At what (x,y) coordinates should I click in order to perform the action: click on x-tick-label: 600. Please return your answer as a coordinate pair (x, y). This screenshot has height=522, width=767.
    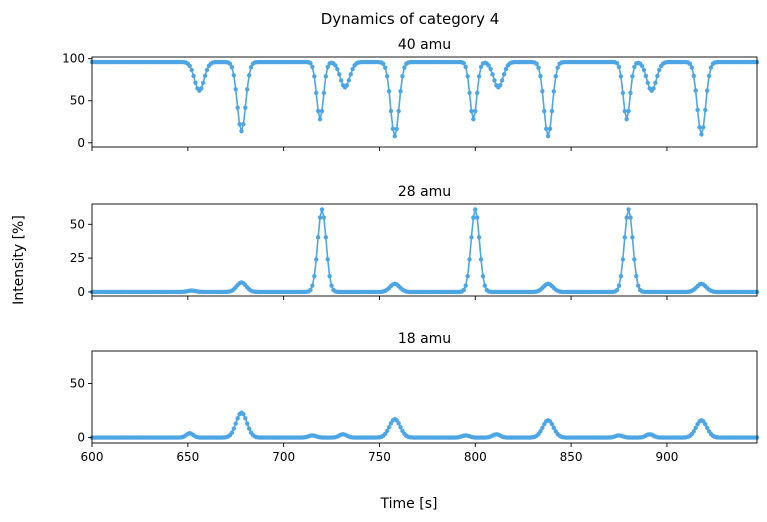
    Looking at the image, I should click on (92, 457).